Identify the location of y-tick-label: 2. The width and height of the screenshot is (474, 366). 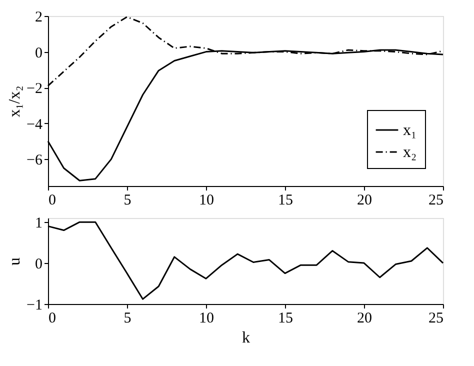
(38, 18).